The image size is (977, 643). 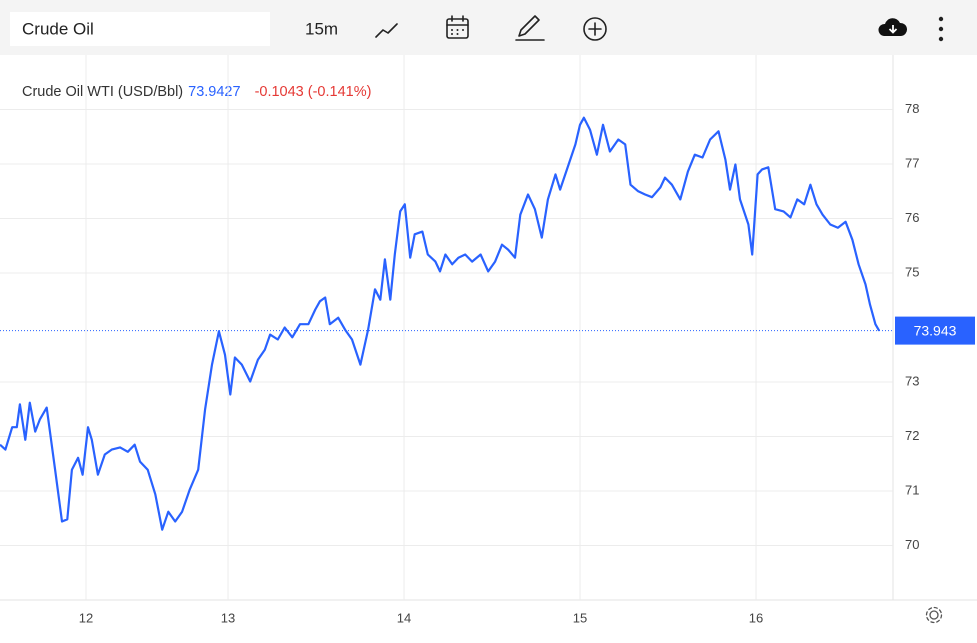 I want to click on chart-type-icon, so click(x=386, y=30).